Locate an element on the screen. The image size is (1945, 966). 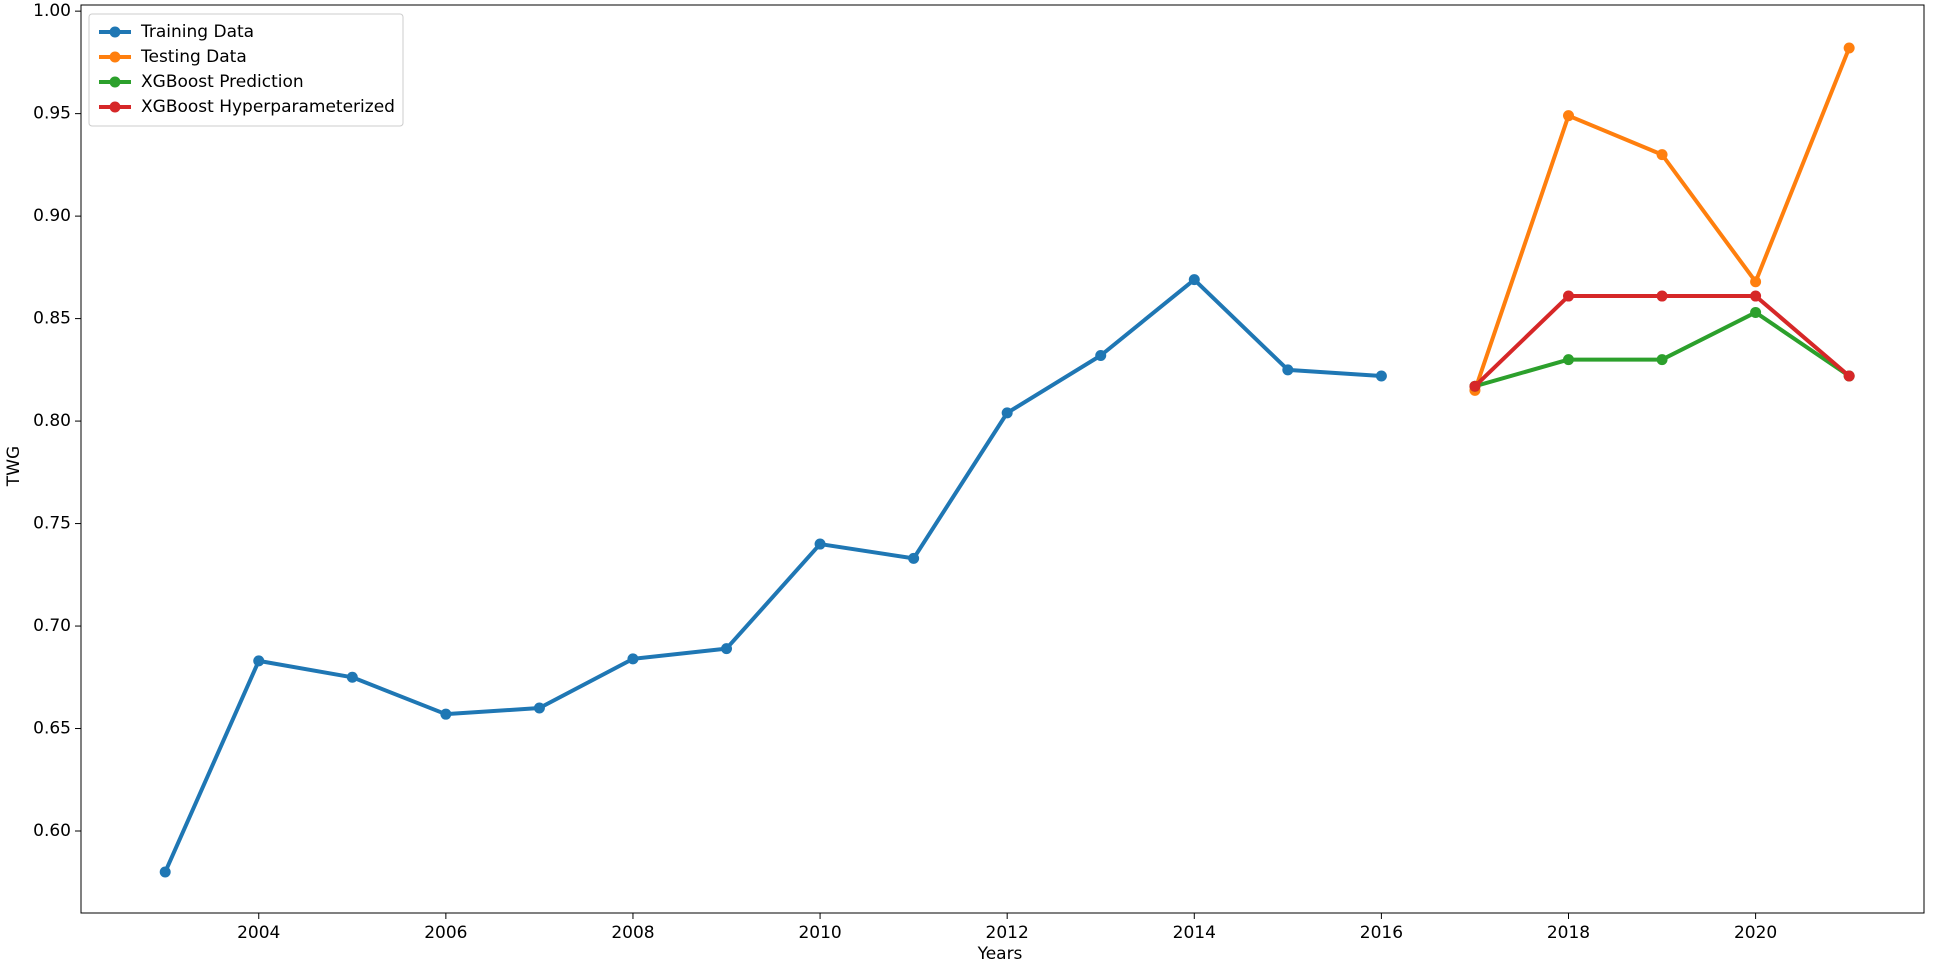
x-tick-label: 2016 is located at coordinates (1381, 933).